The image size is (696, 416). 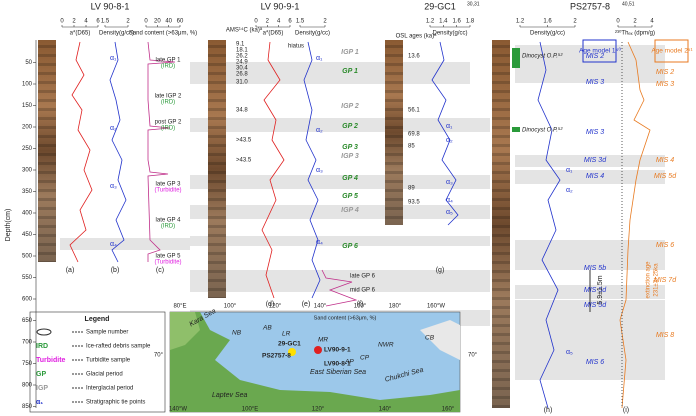 I want to click on panel-letter: (c), so click(x=160, y=270).